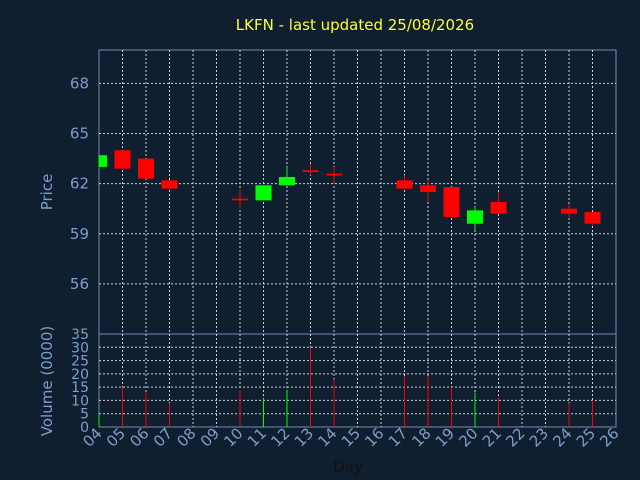  What do you see at coordinates (186, 437) in the screenshot?
I see `day-tick-label: 08` at bounding box center [186, 437].